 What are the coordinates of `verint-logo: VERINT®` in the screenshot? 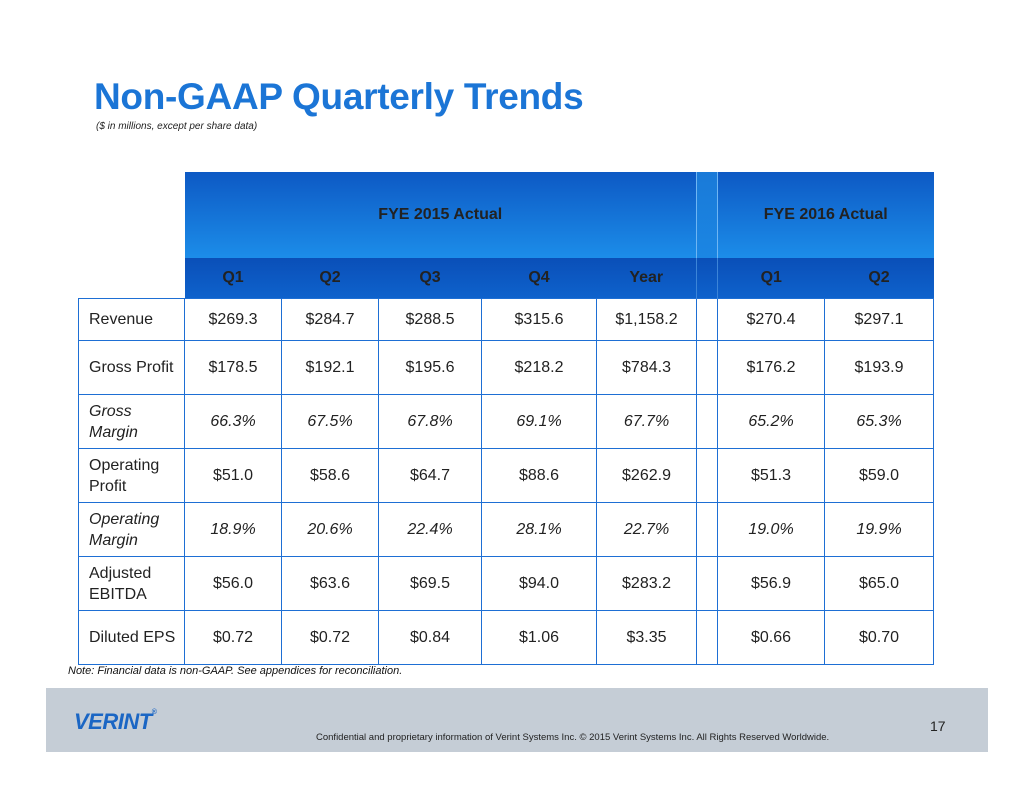 It's located at (115, 721).